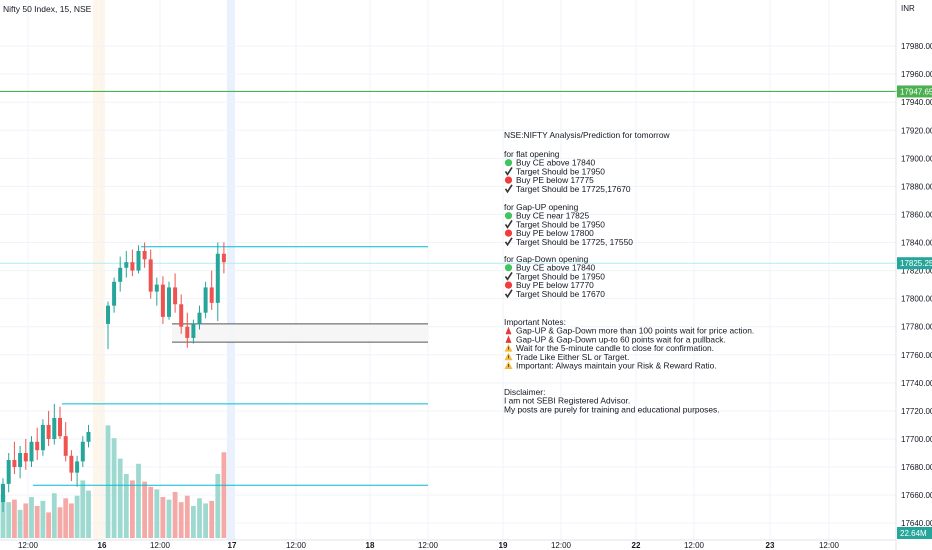  Describe the element at coordinates (572, 357) in the screenshot. I see `notes-line: Trade Like Either SL or Target.` at that location.